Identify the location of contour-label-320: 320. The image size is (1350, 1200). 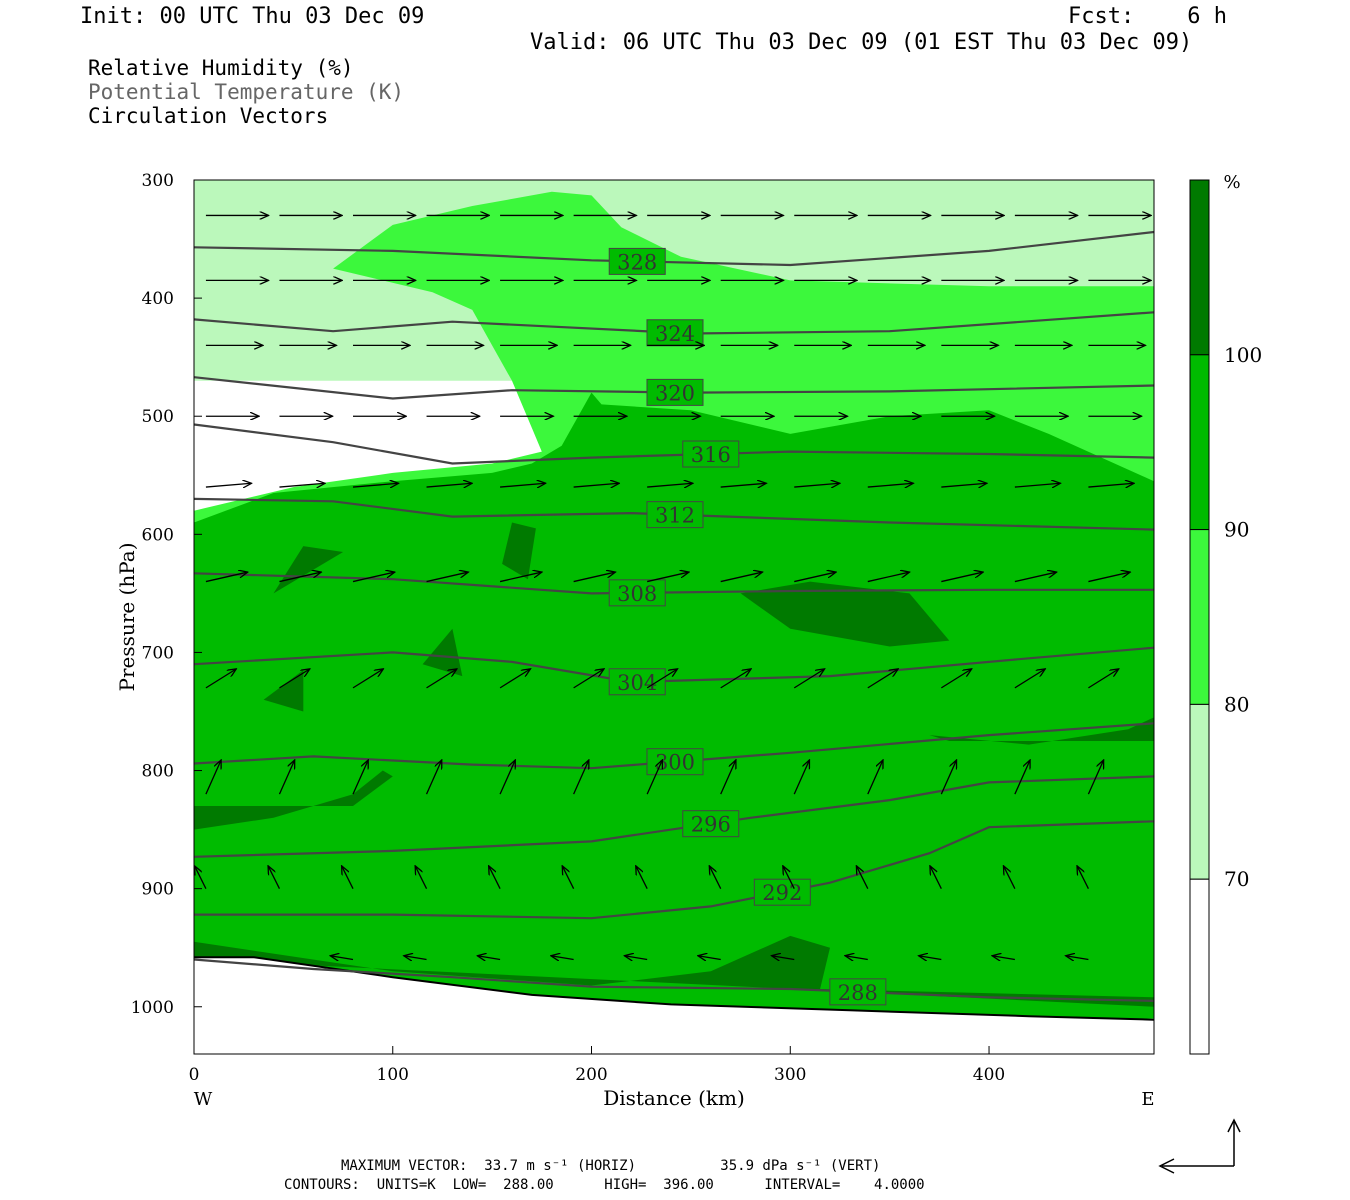
(675, 393).